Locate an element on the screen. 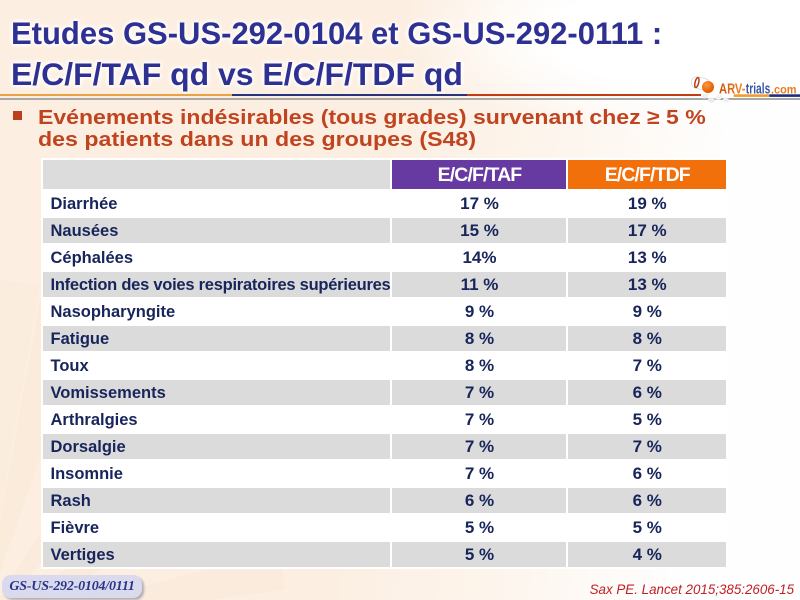  svg-text: trials is located at coordinates (758, 89).